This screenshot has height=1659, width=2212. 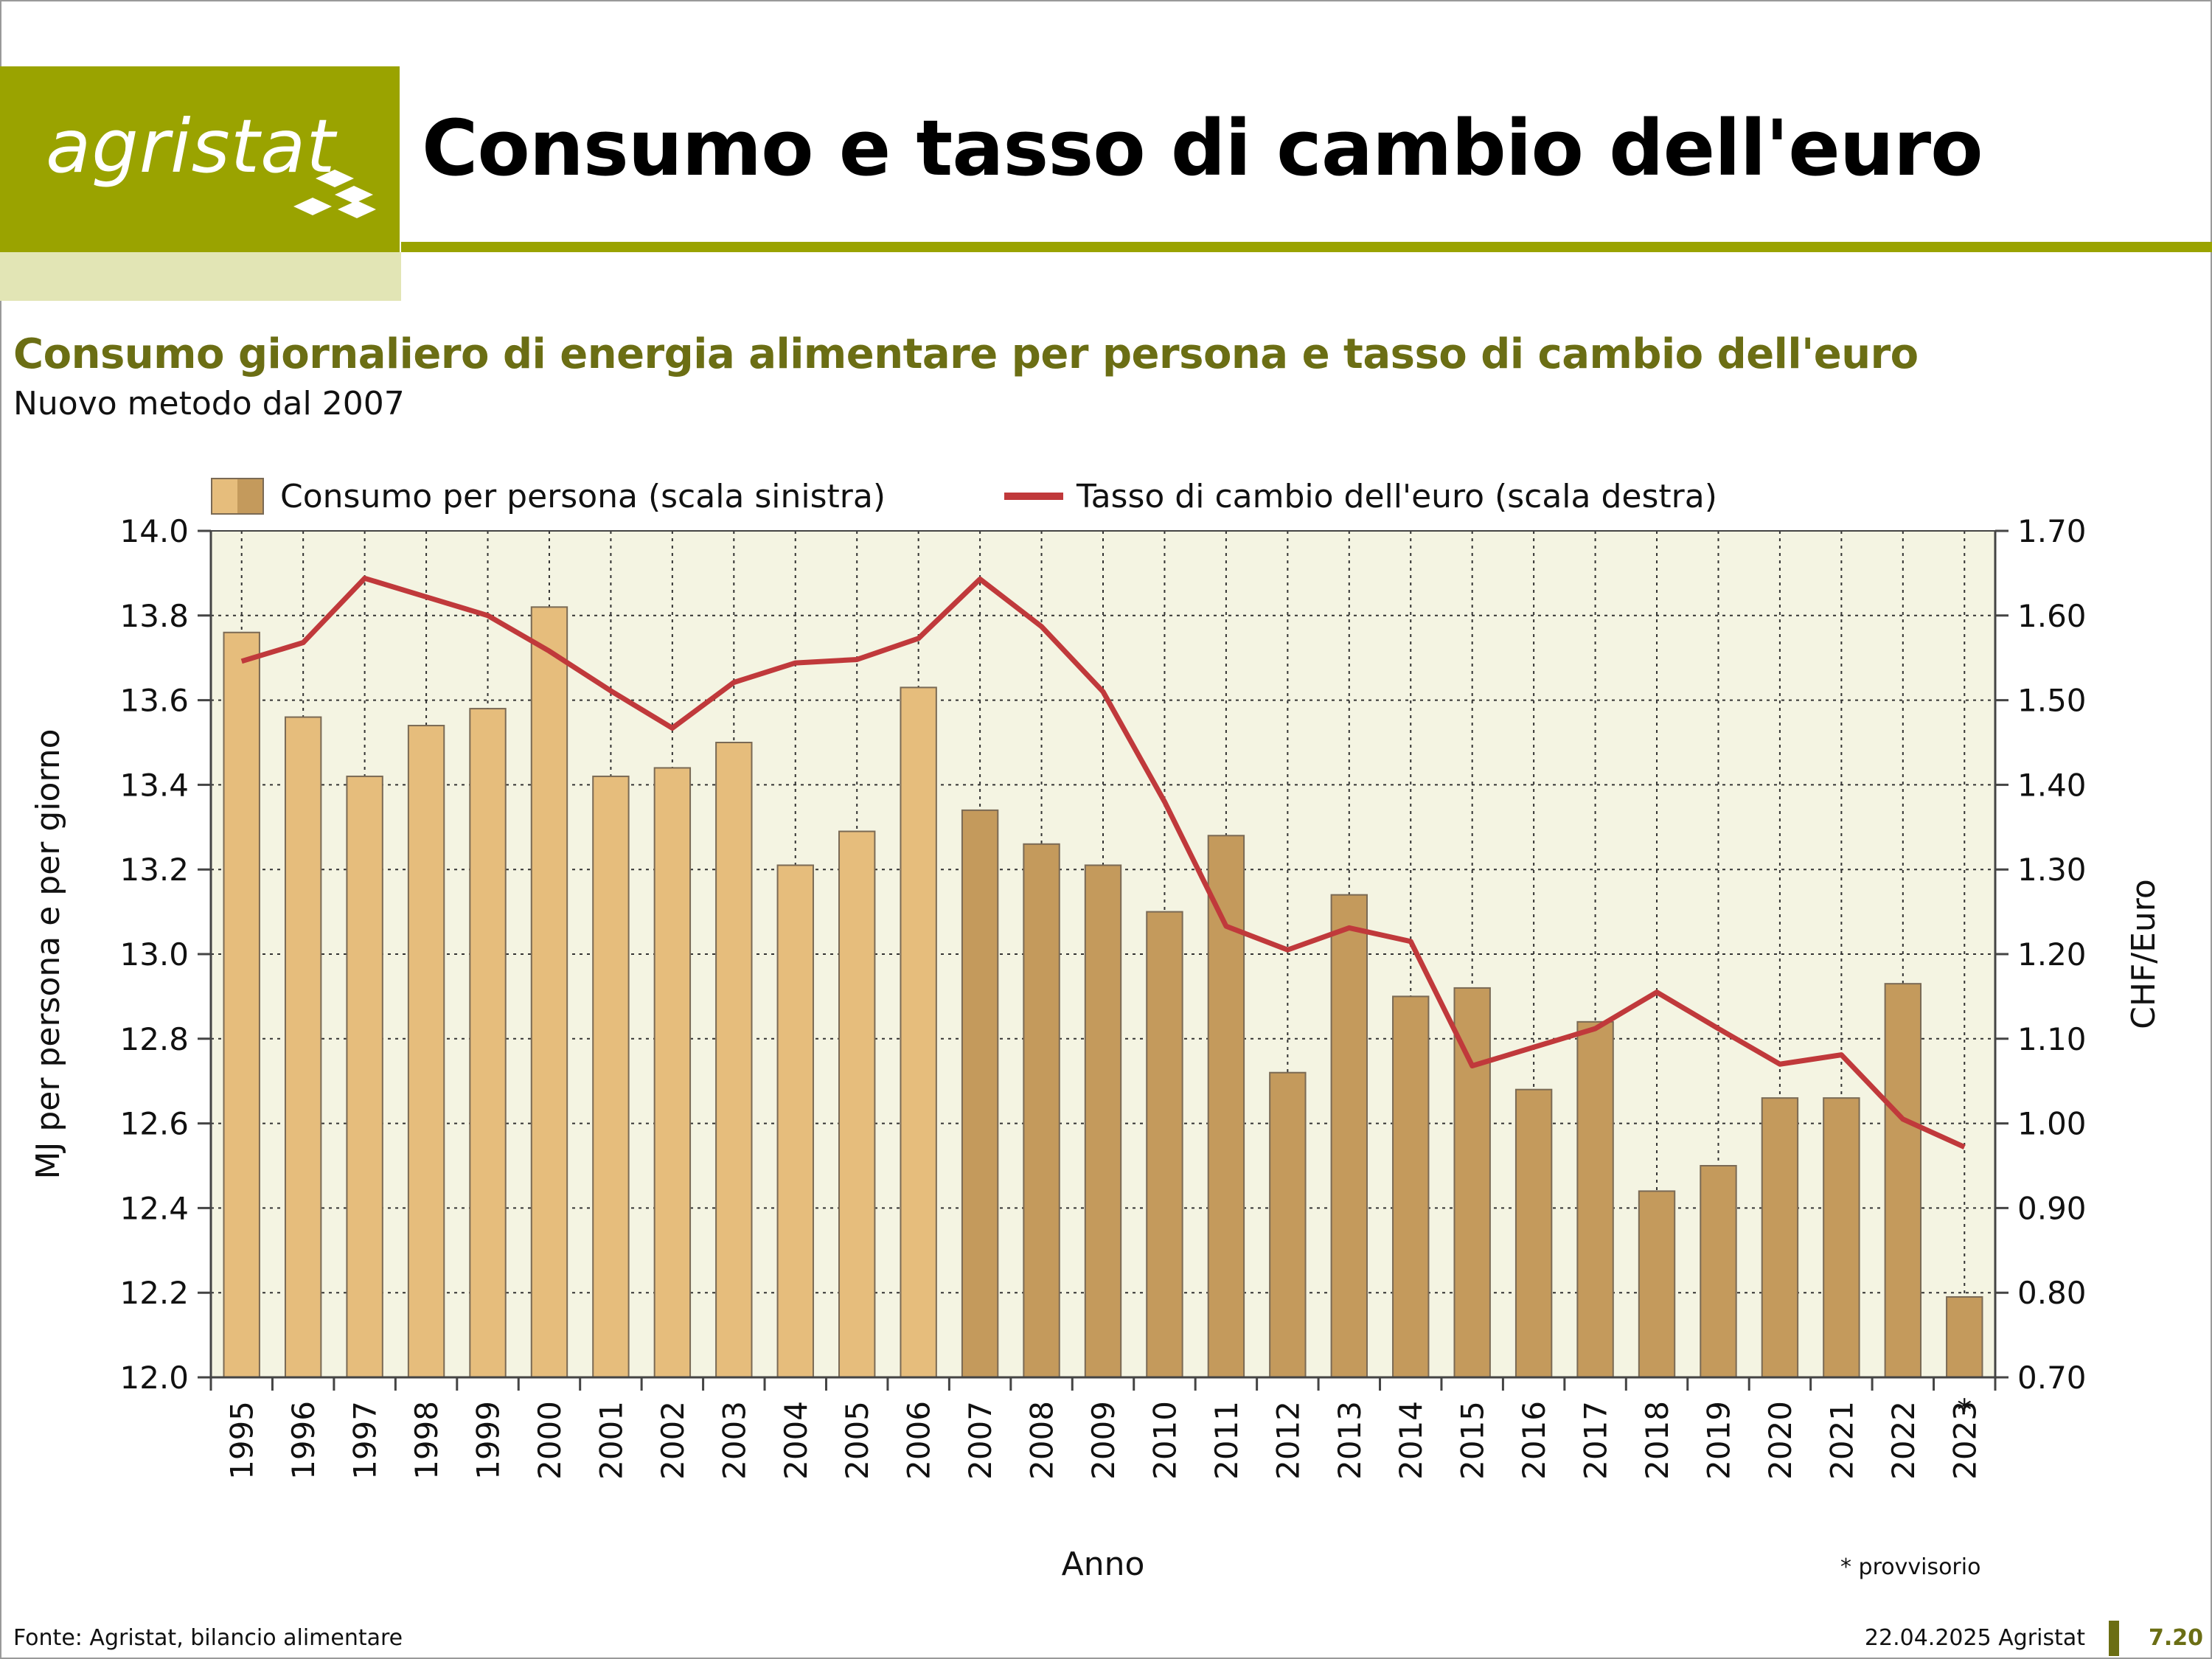 What do you see at coordinates (1226, 1440) in the screenshot?
I see `x-tick-label: 2011` at bounding box center [1226, 1440].